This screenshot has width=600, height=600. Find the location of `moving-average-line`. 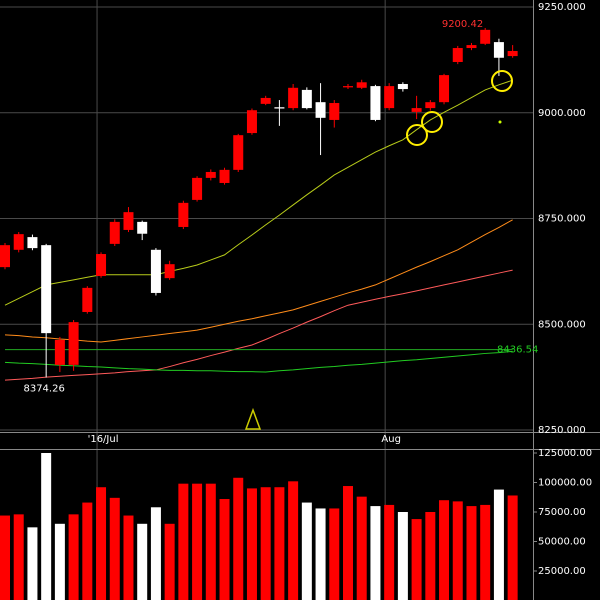

moving-average-line is located at coordinates (258, 361).